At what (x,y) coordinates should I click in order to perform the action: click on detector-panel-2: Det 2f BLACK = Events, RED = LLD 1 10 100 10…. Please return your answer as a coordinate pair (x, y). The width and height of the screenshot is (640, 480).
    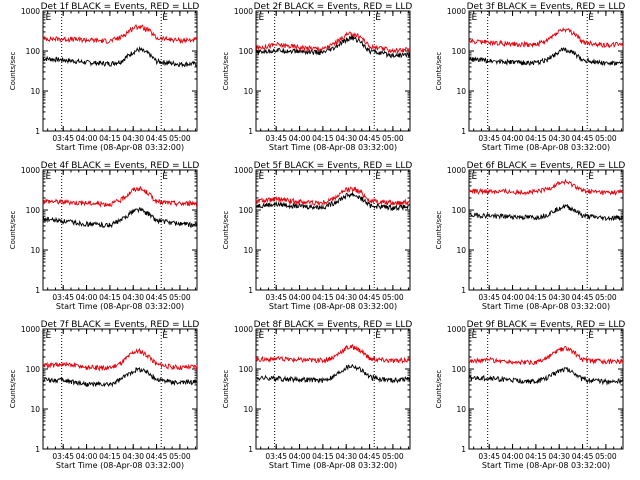
    Looking at the image, I should click on (317, 77).